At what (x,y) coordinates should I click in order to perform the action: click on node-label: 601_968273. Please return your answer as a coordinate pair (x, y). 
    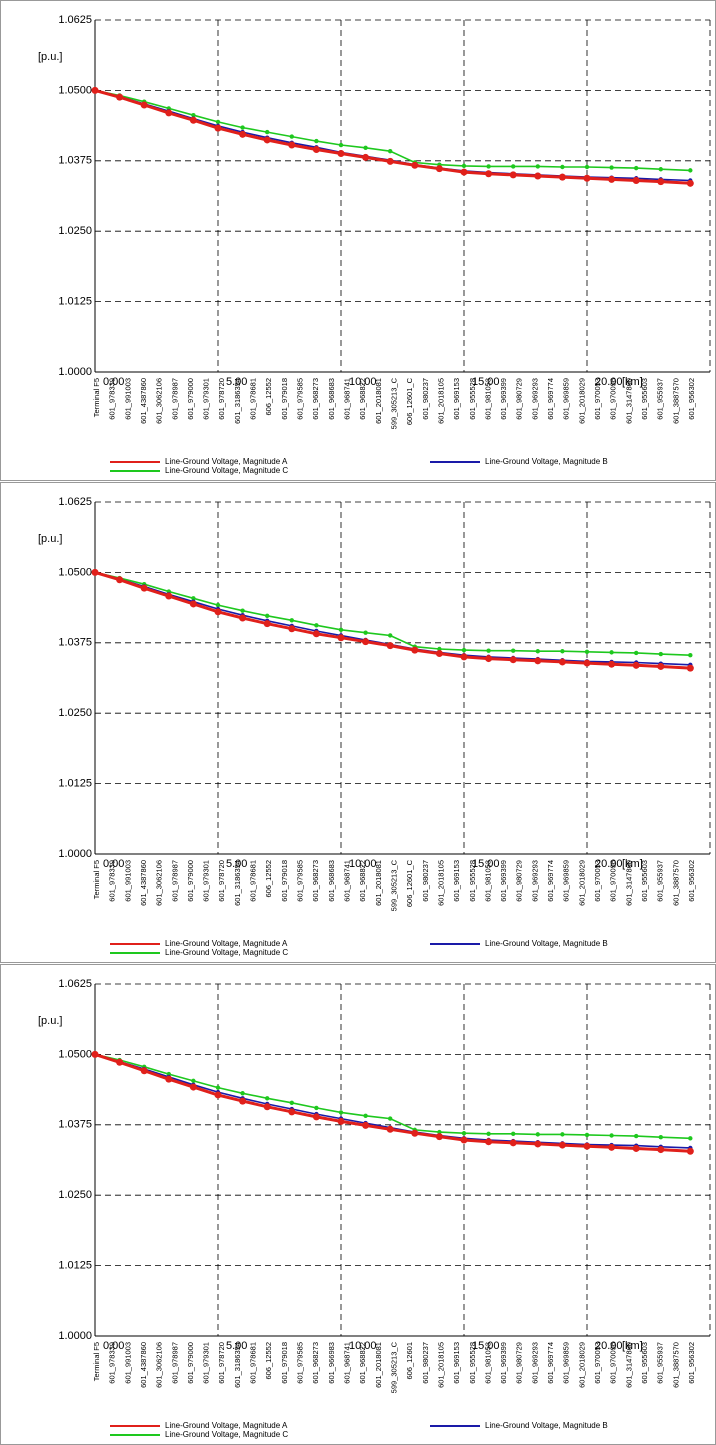
    Looking at the image, I should click on (315, 399).